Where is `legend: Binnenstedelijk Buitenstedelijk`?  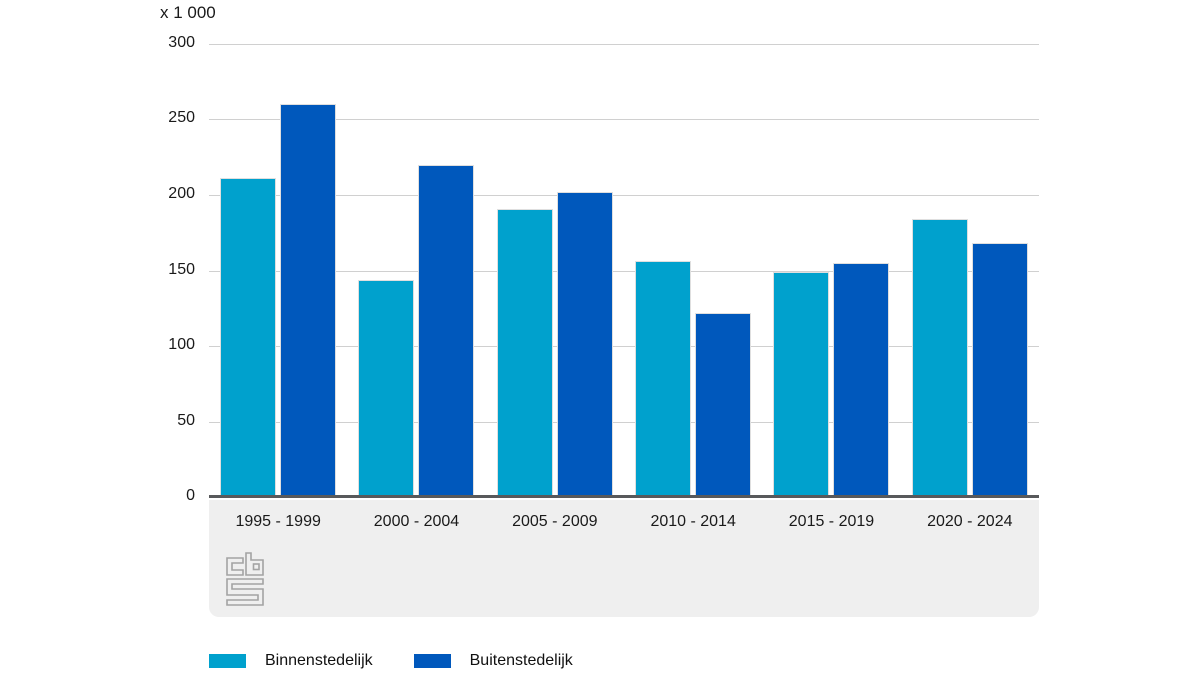 legend: Binnenstedelijk Buitenstedelijk is located at coordinates (411, 661).